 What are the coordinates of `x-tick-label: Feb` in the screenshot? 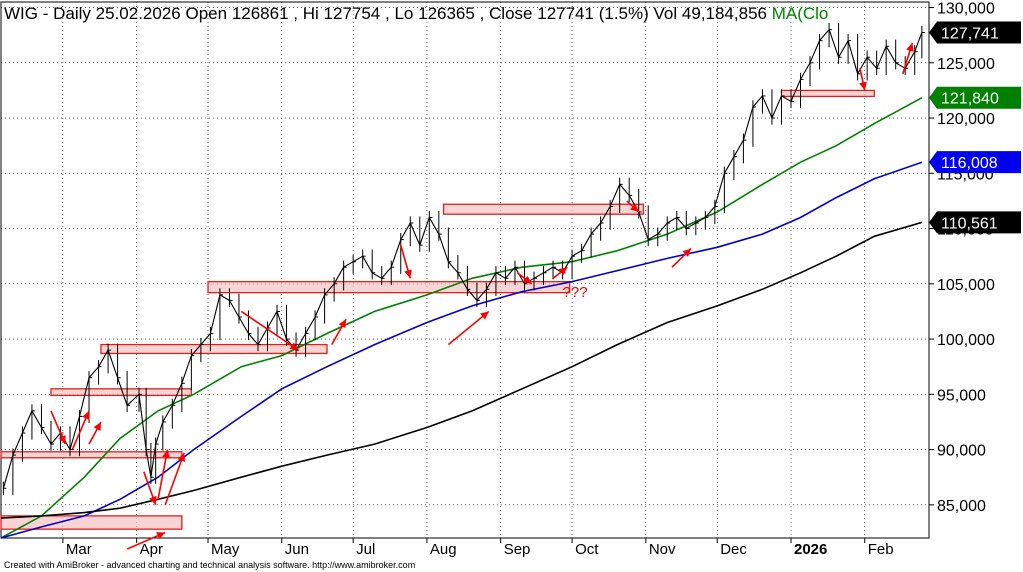 It's located at (881, 549).